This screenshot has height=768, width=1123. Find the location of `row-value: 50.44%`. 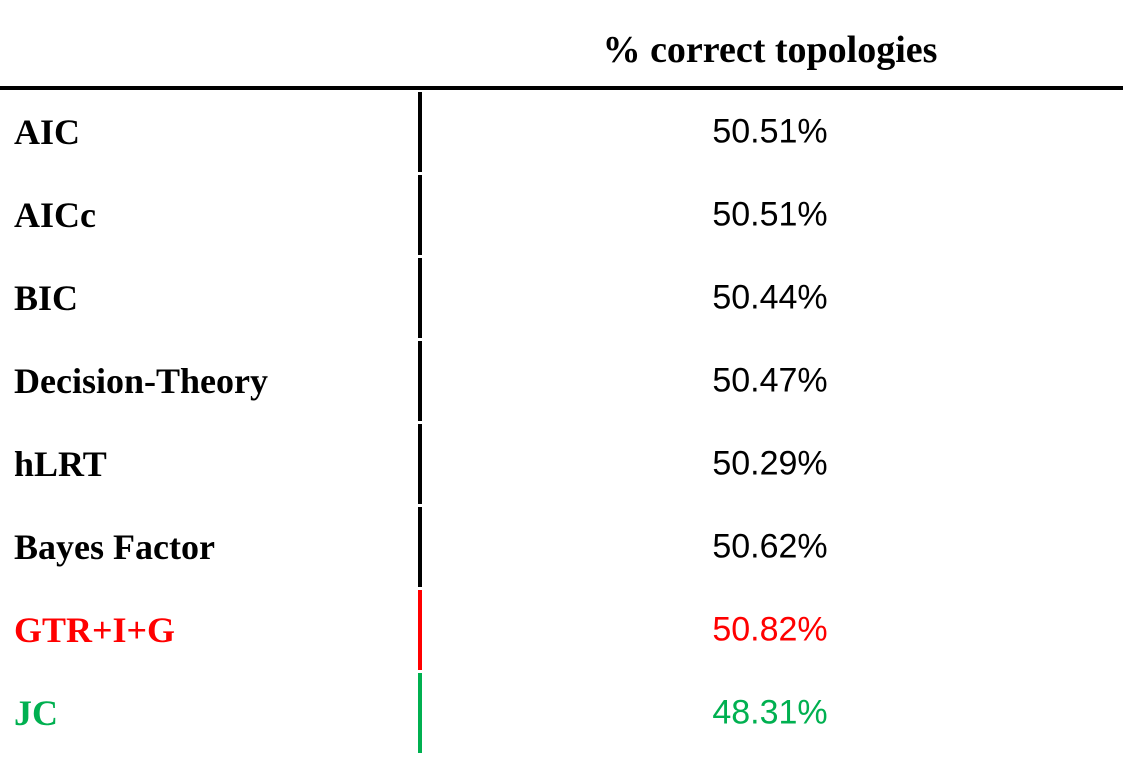

row-value: 50.44% is located at coordinates (769, 297).